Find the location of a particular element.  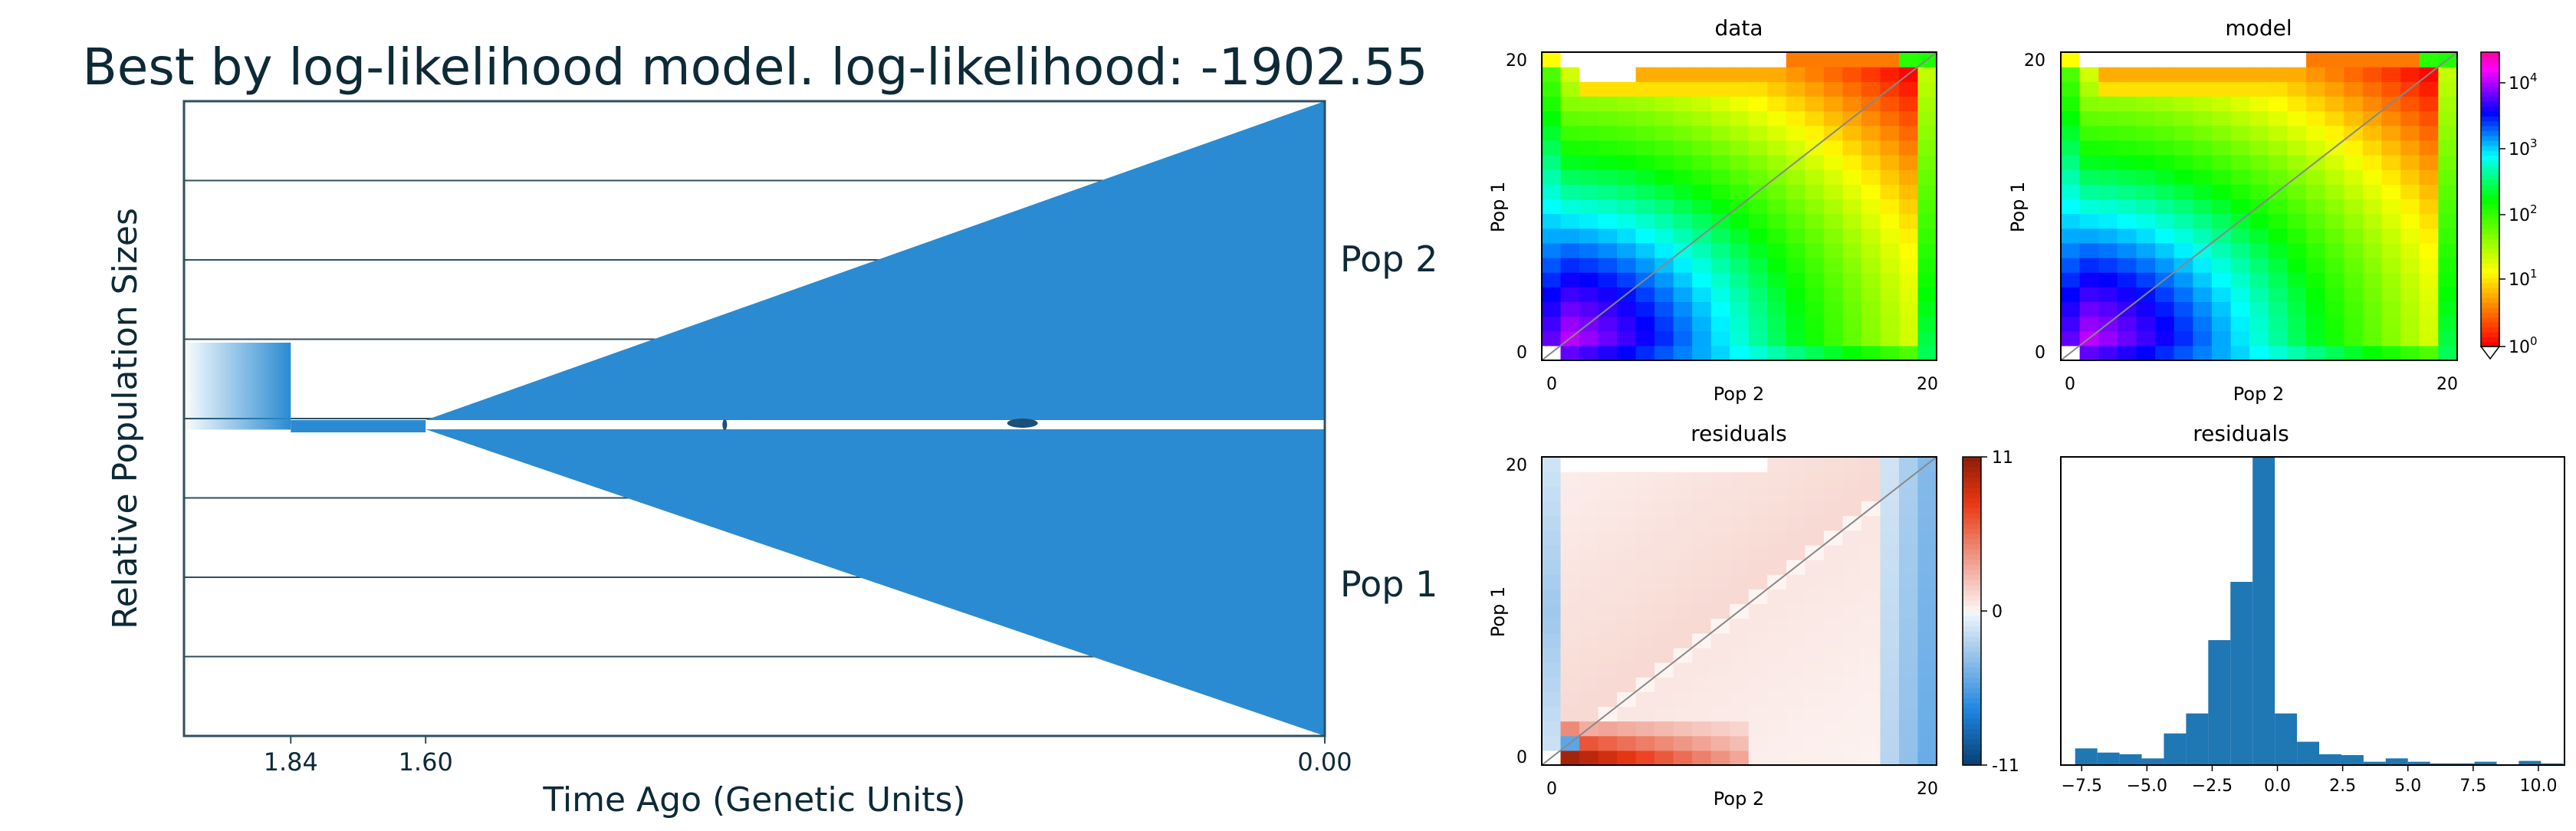

residuals-x-tick-max: 20 is located at coordinates (1927, 789).